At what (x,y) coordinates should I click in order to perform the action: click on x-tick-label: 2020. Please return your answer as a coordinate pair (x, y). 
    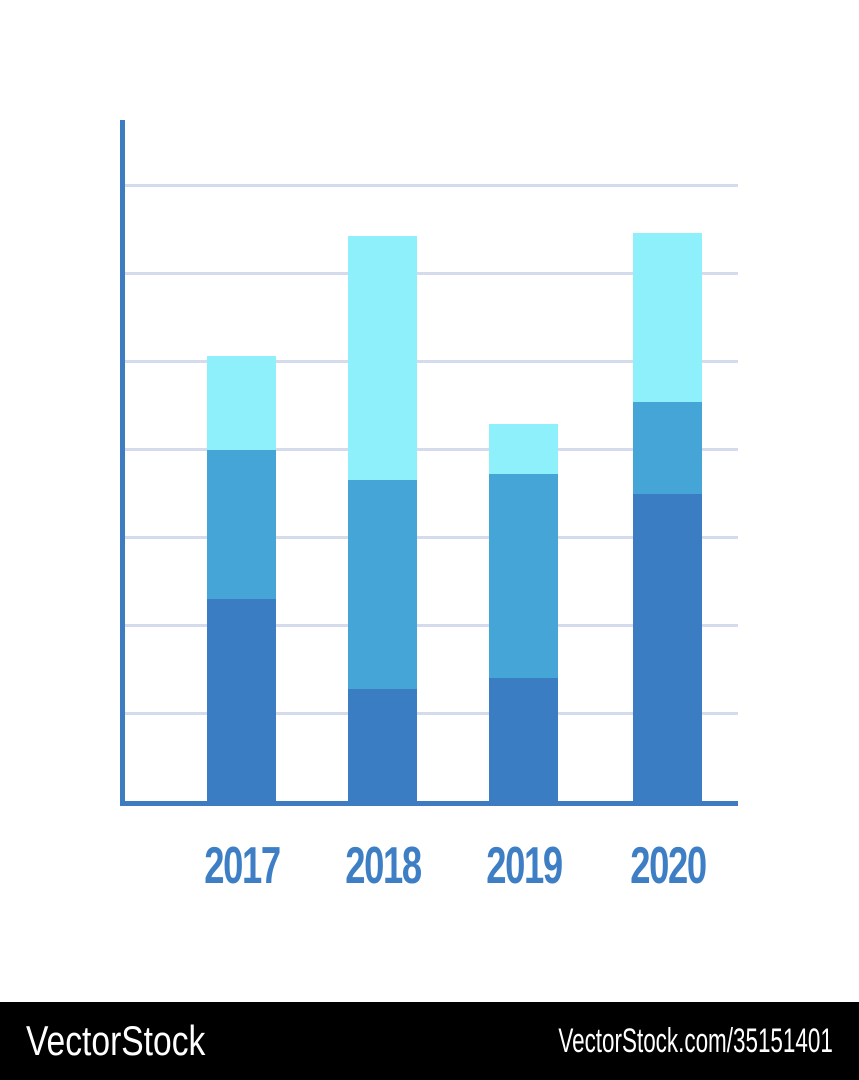
    Looking at the image, I should click on (668, 866).